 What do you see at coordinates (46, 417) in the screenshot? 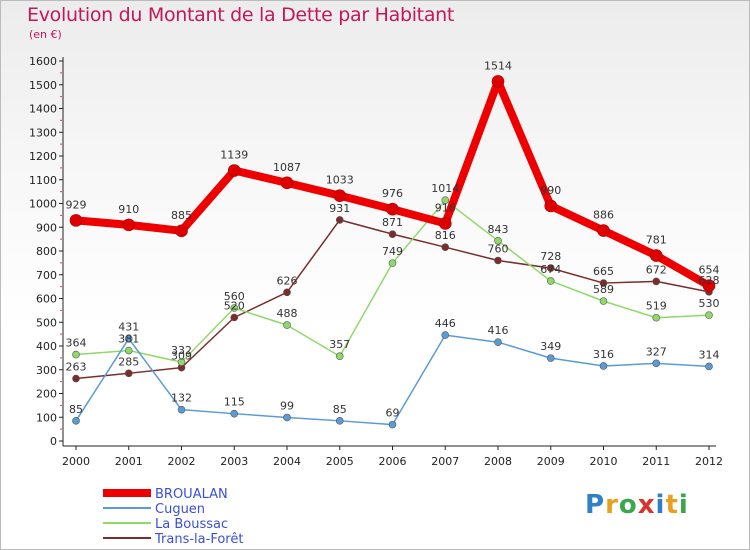
I see `y-tick-label: 100` at bounding box center [46, 417].